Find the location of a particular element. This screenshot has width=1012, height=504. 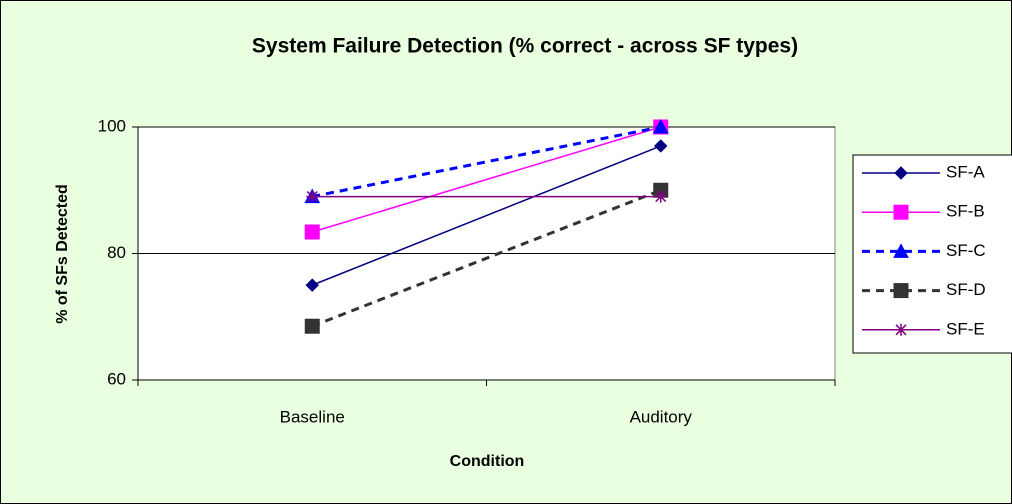

x-tick-label: Baseline is located at coordinates (312, 416).